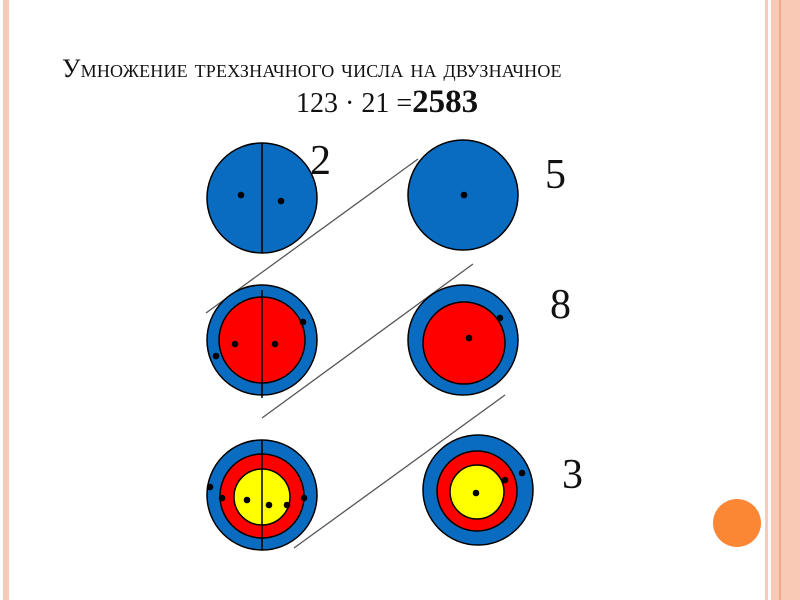 This screenshot has width=800, height=600. Describe the element at coordinates (320, 161) in the screenshot. I see `digit-2: 2` at that location.